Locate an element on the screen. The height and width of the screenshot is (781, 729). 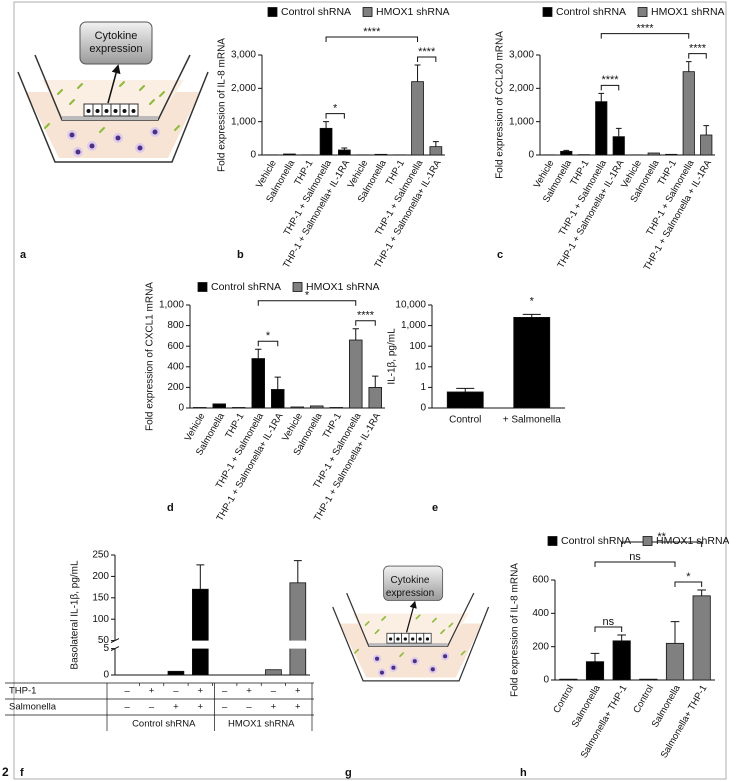
panel-letter: d is located at coordinates (170, 508).